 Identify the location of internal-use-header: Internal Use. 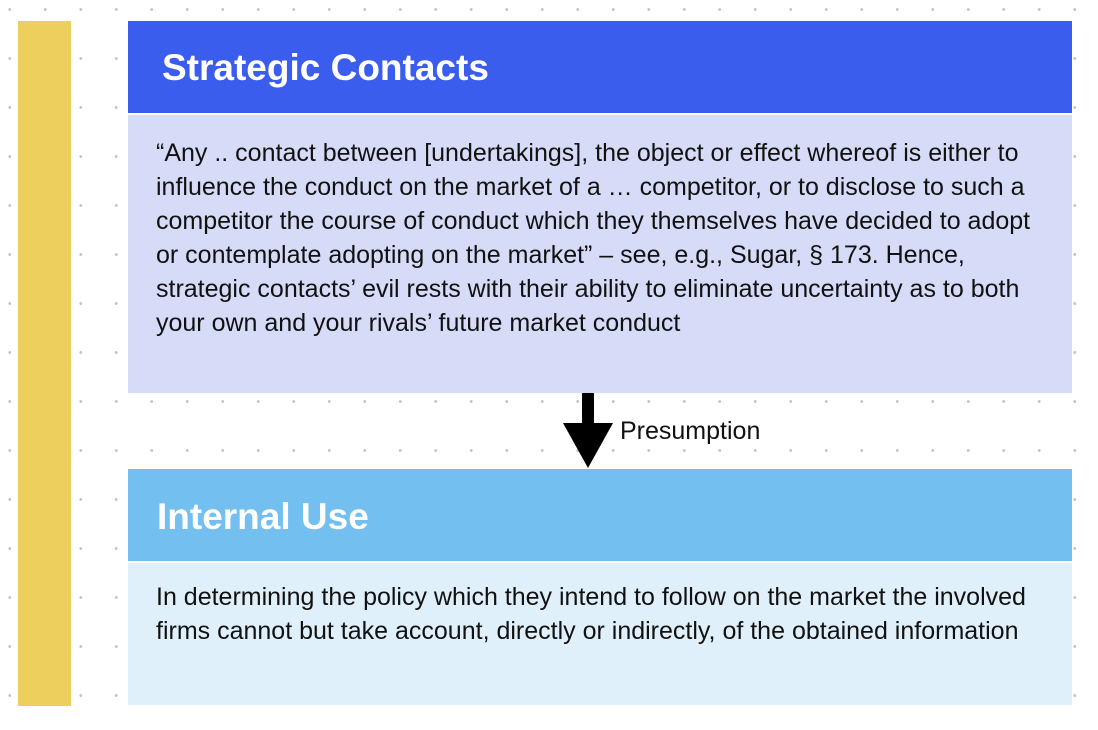
(600, 515).